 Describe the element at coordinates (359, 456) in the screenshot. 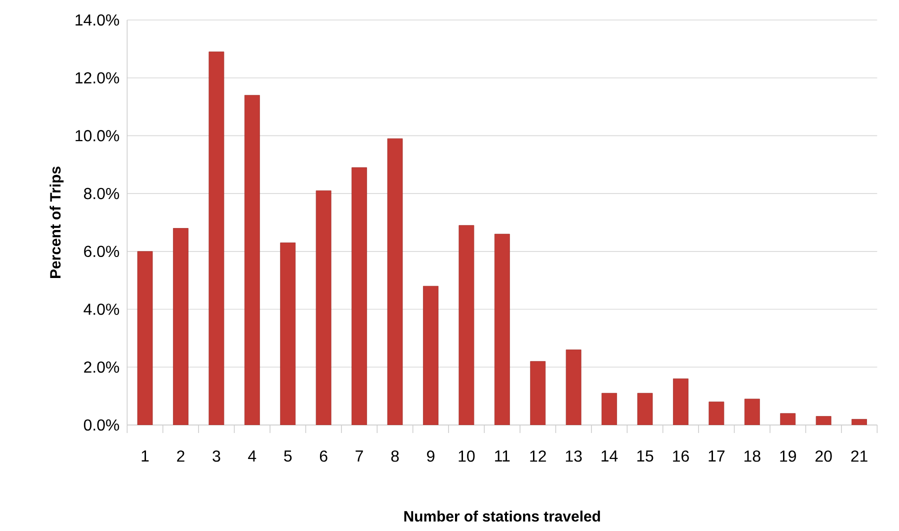

I see `x-tick-label: 7` at that location.